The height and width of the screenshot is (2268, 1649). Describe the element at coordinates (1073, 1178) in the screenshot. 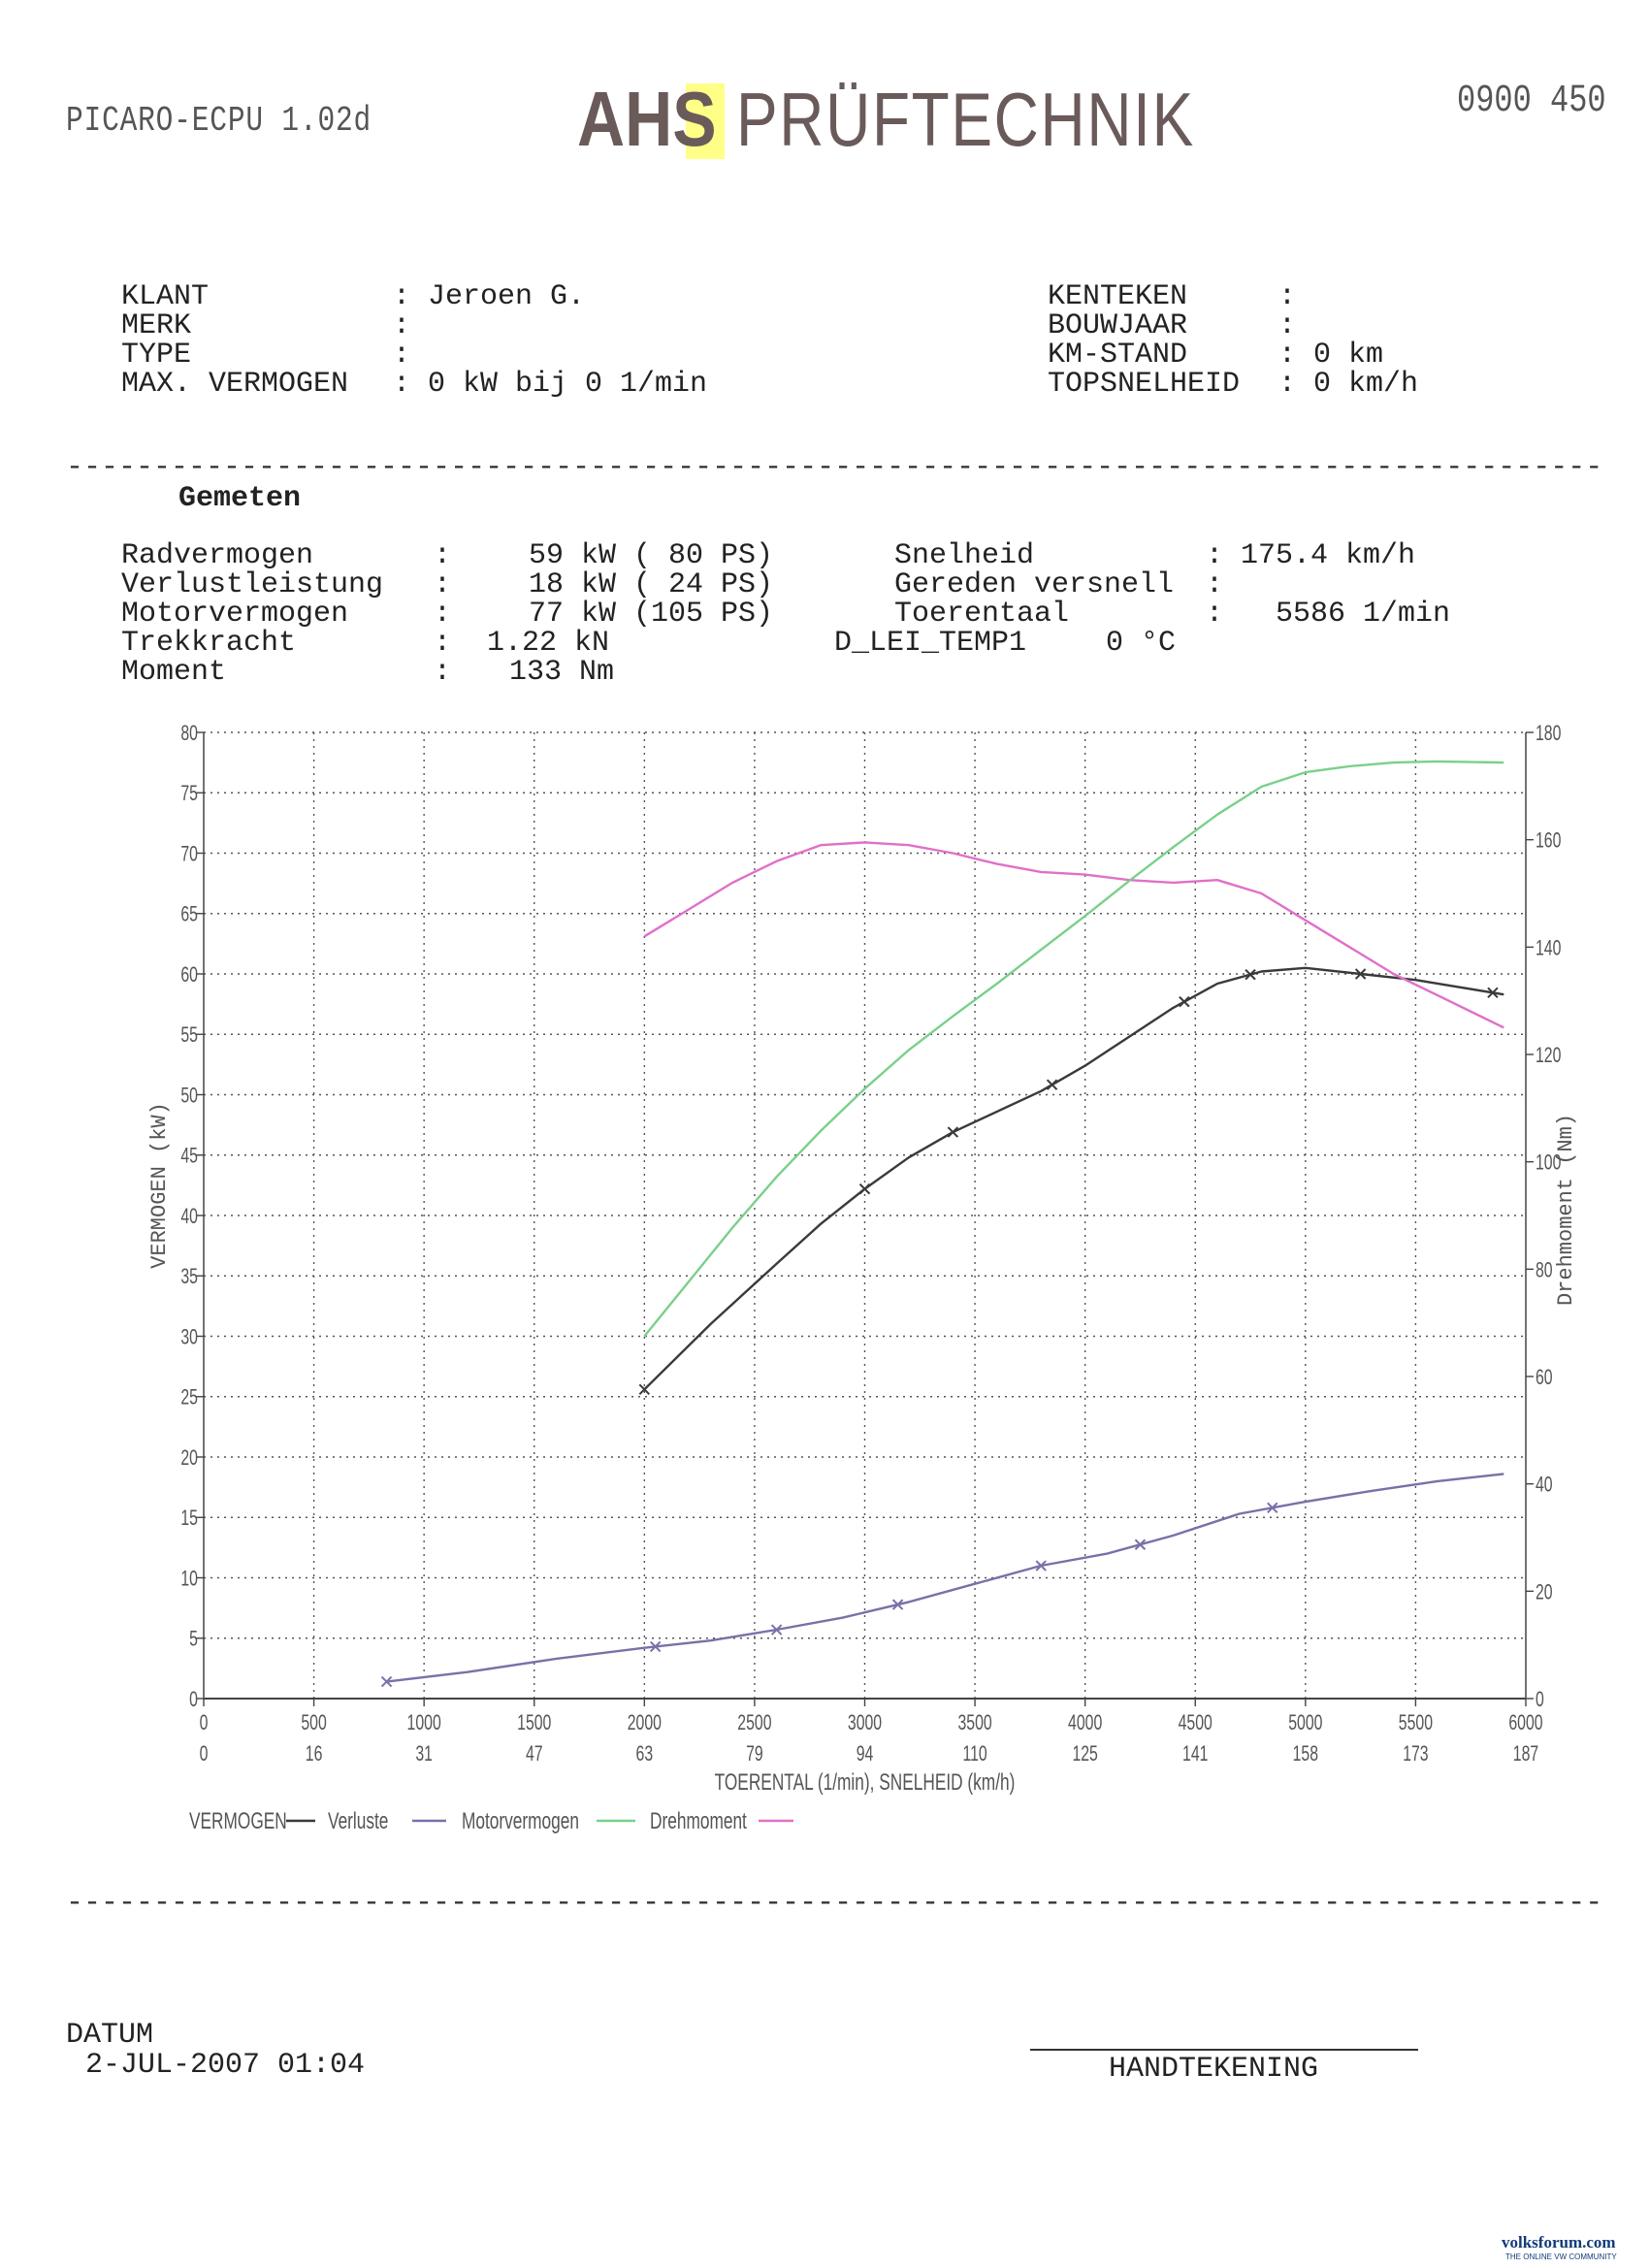

I see `series-line-verluste` at that location.